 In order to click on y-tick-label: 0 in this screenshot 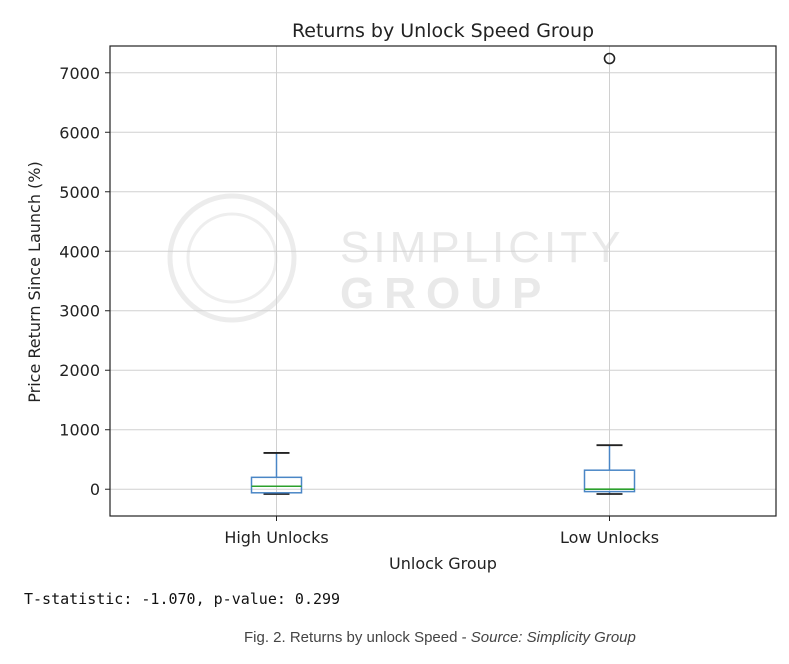, I will do `click(95, 489)`.